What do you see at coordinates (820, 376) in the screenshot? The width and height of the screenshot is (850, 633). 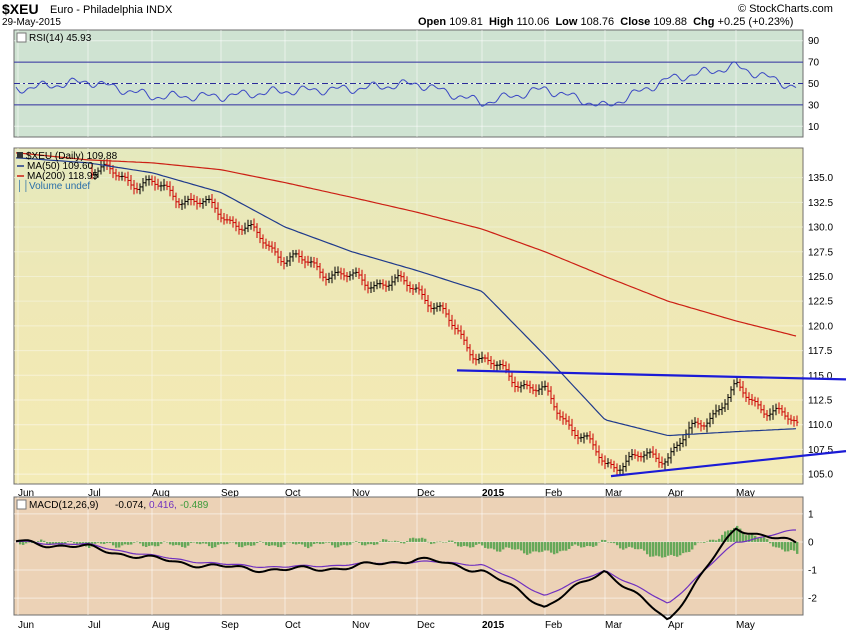 I see `y-tick-label: 115.0` at bounding box center [820, 376].